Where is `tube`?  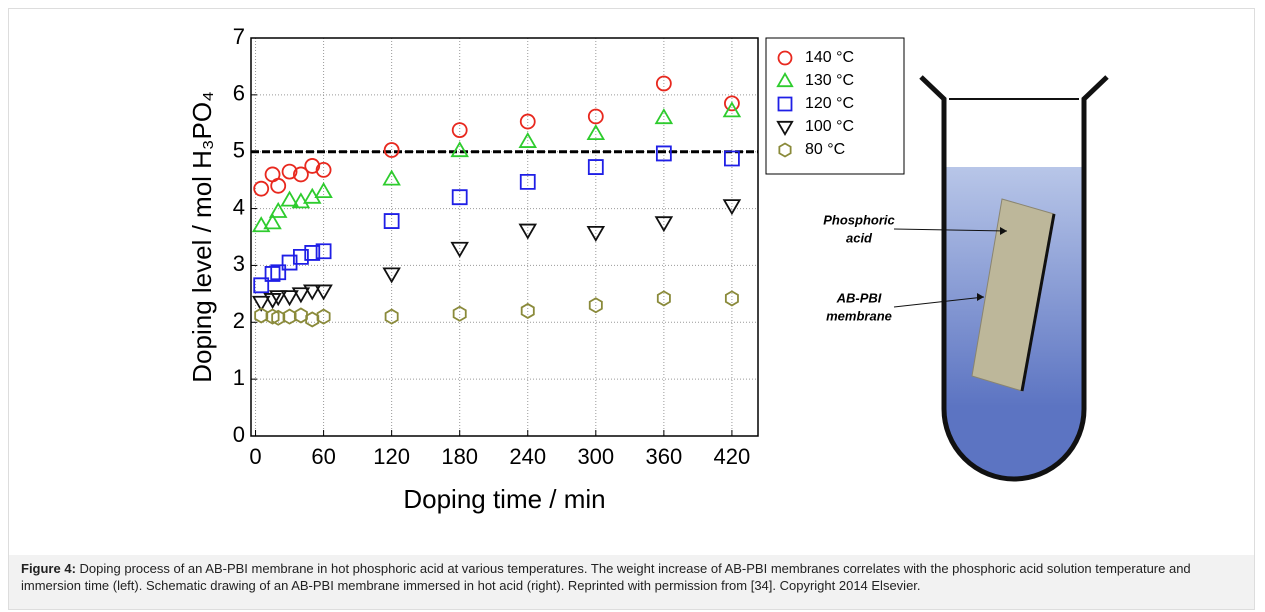
tube is located at coordinates (1014, 278).